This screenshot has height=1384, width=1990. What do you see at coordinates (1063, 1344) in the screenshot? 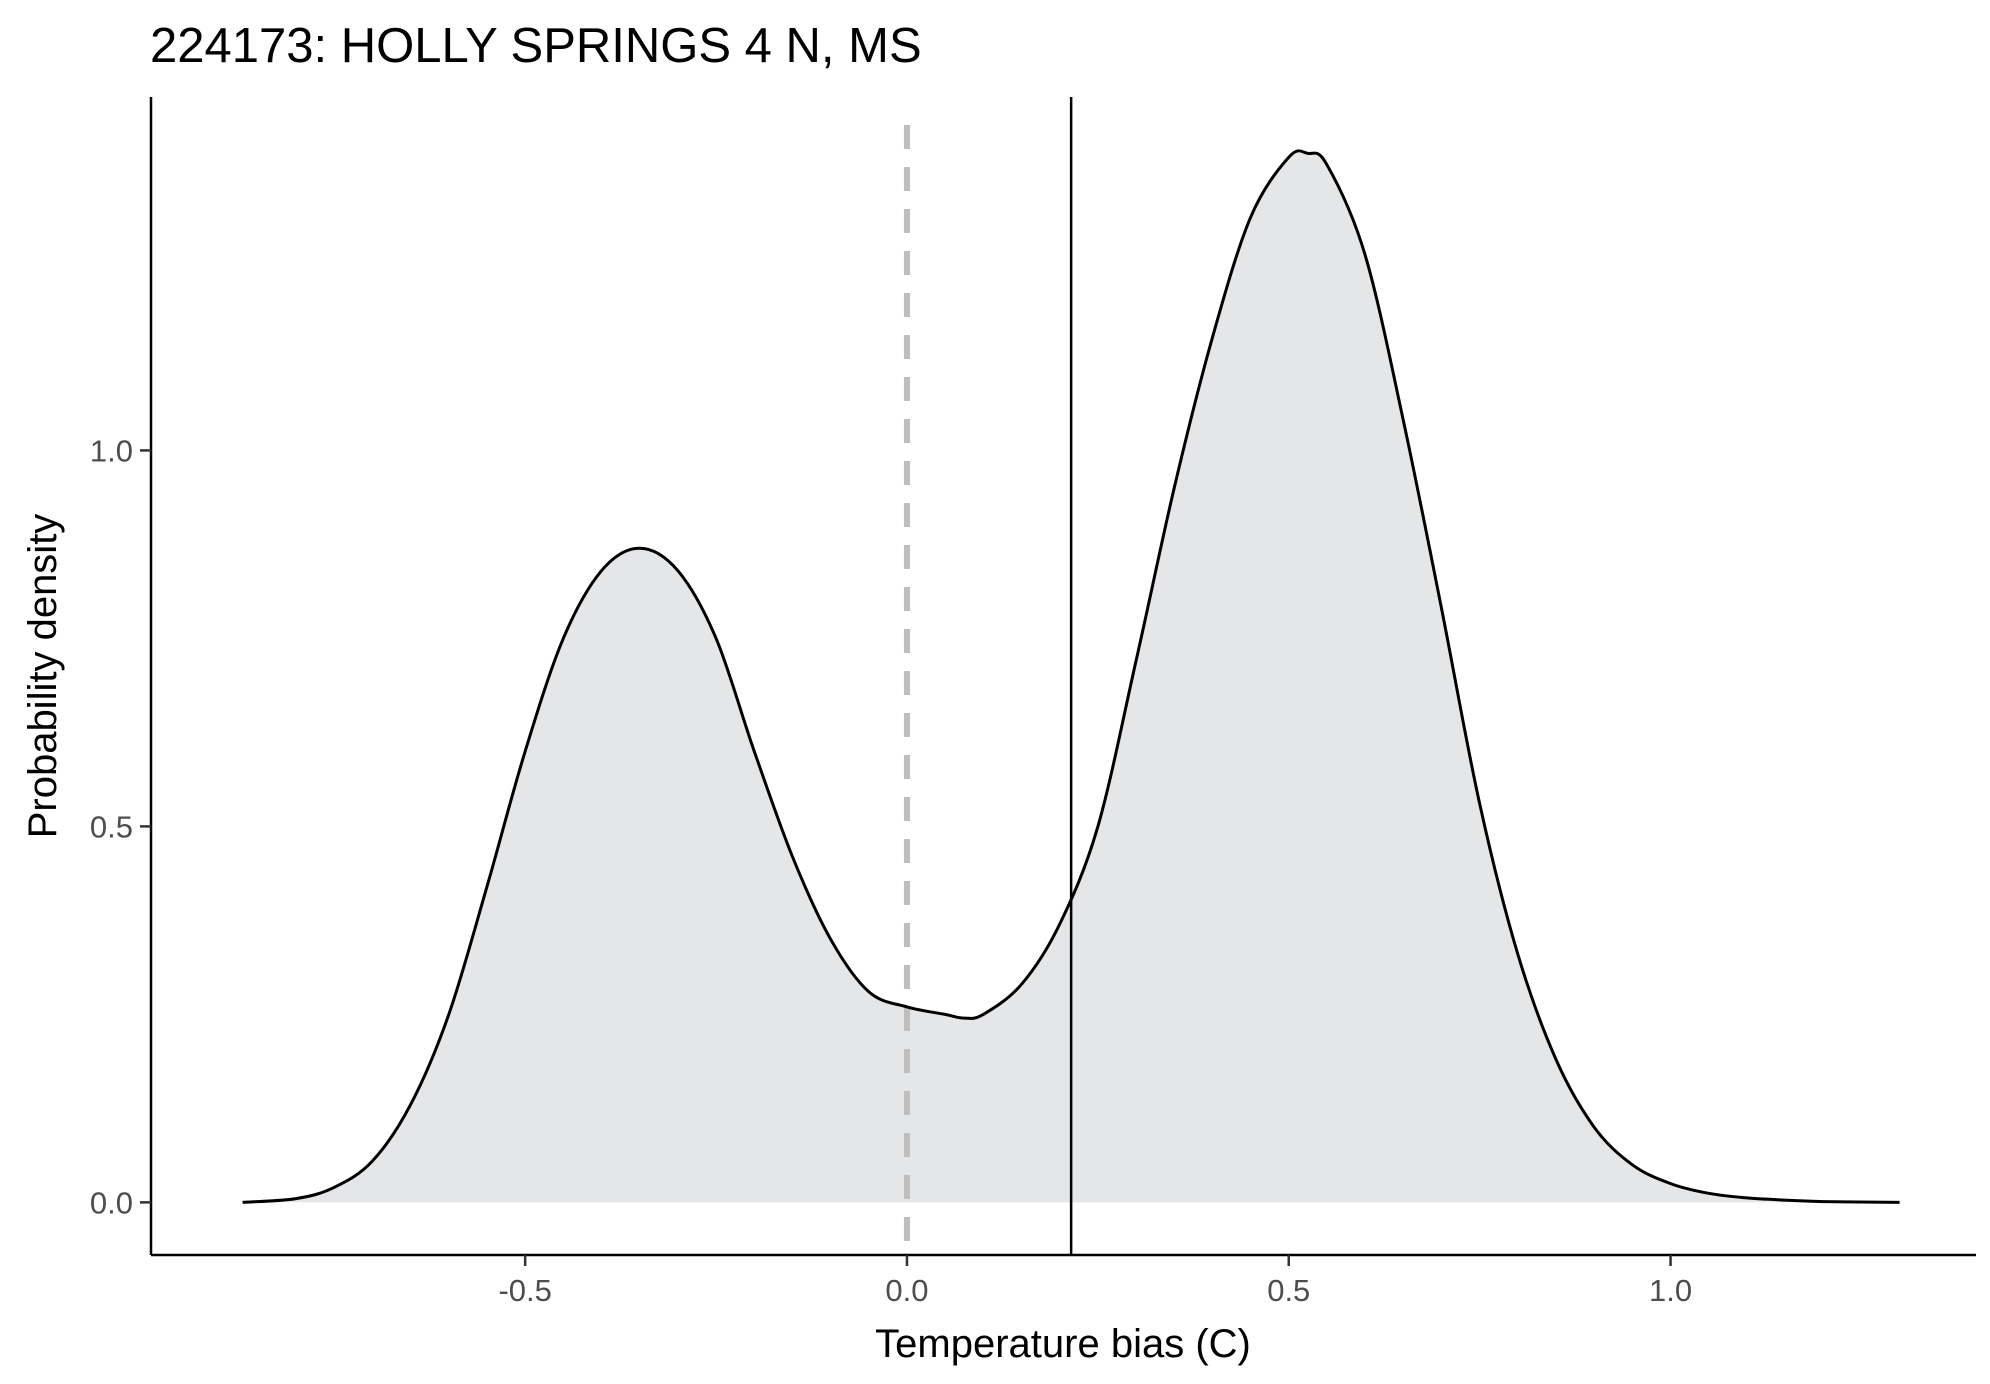
I see `x-axis-title: Temperature bias (C)` at bounding box center [1063, 1344].